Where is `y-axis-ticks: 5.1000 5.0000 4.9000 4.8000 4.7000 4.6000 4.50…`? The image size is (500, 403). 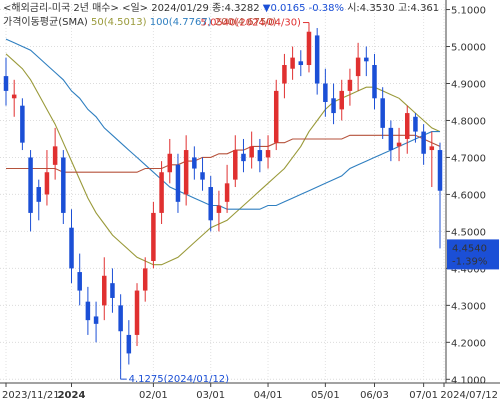 y-axis-ticks: 5.1000 5.0000 4.9000 4.8000 4.7000 4.6000 4.50… is located at coordinates (466, 196).